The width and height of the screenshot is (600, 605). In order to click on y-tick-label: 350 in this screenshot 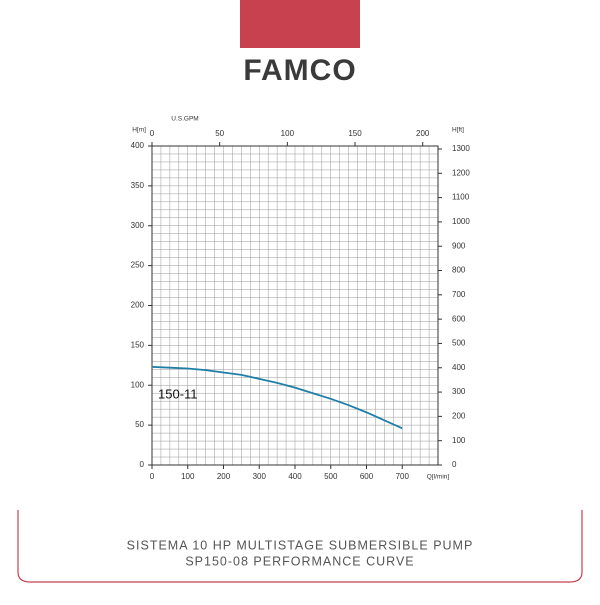, I will do `click(138, 185)`.